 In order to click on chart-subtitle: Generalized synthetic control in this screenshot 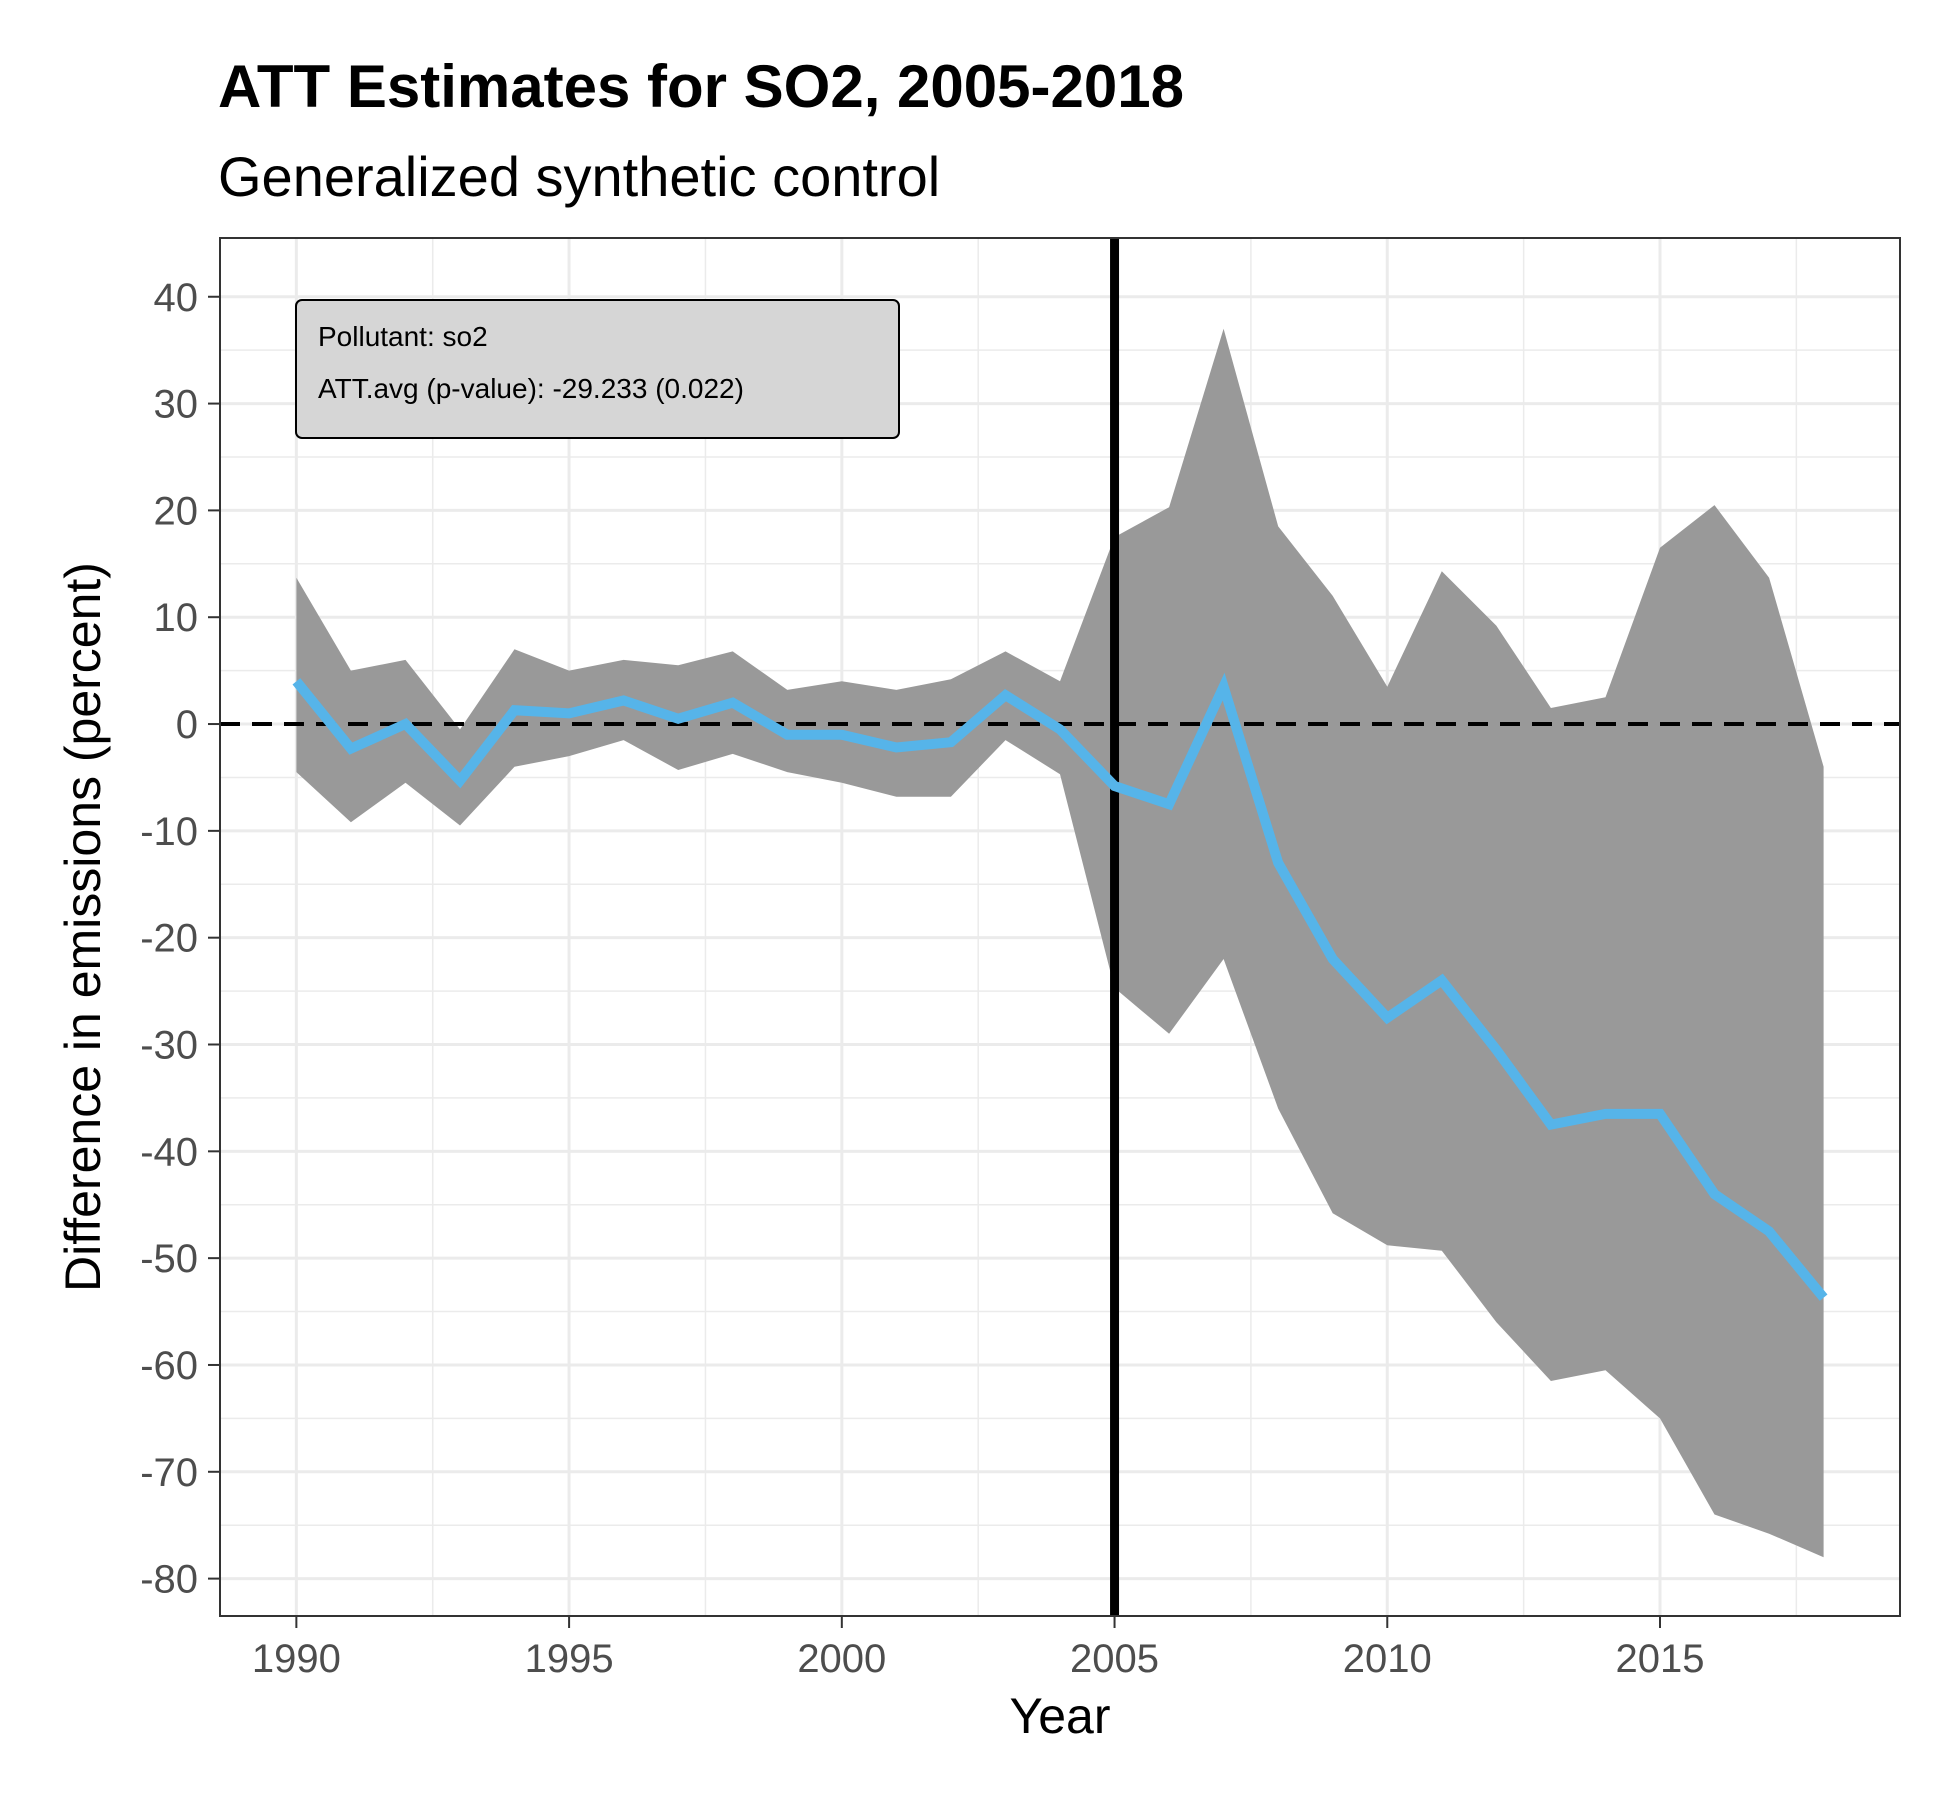, I will do `click(579, 176)`.